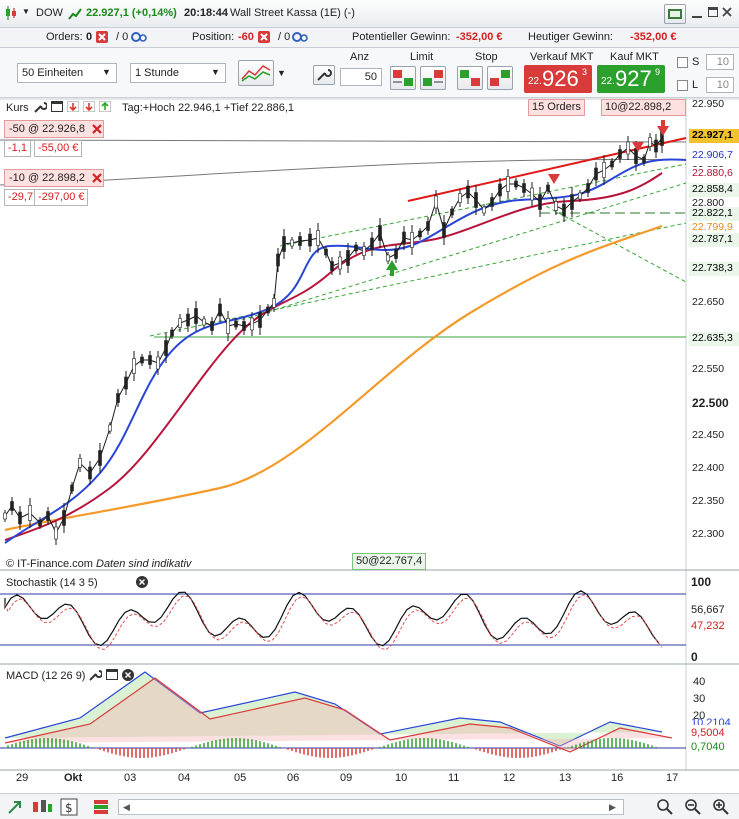 This screenshot has width=739, height=819. I want to click on price-tick: 22.350, so click(708, 501).